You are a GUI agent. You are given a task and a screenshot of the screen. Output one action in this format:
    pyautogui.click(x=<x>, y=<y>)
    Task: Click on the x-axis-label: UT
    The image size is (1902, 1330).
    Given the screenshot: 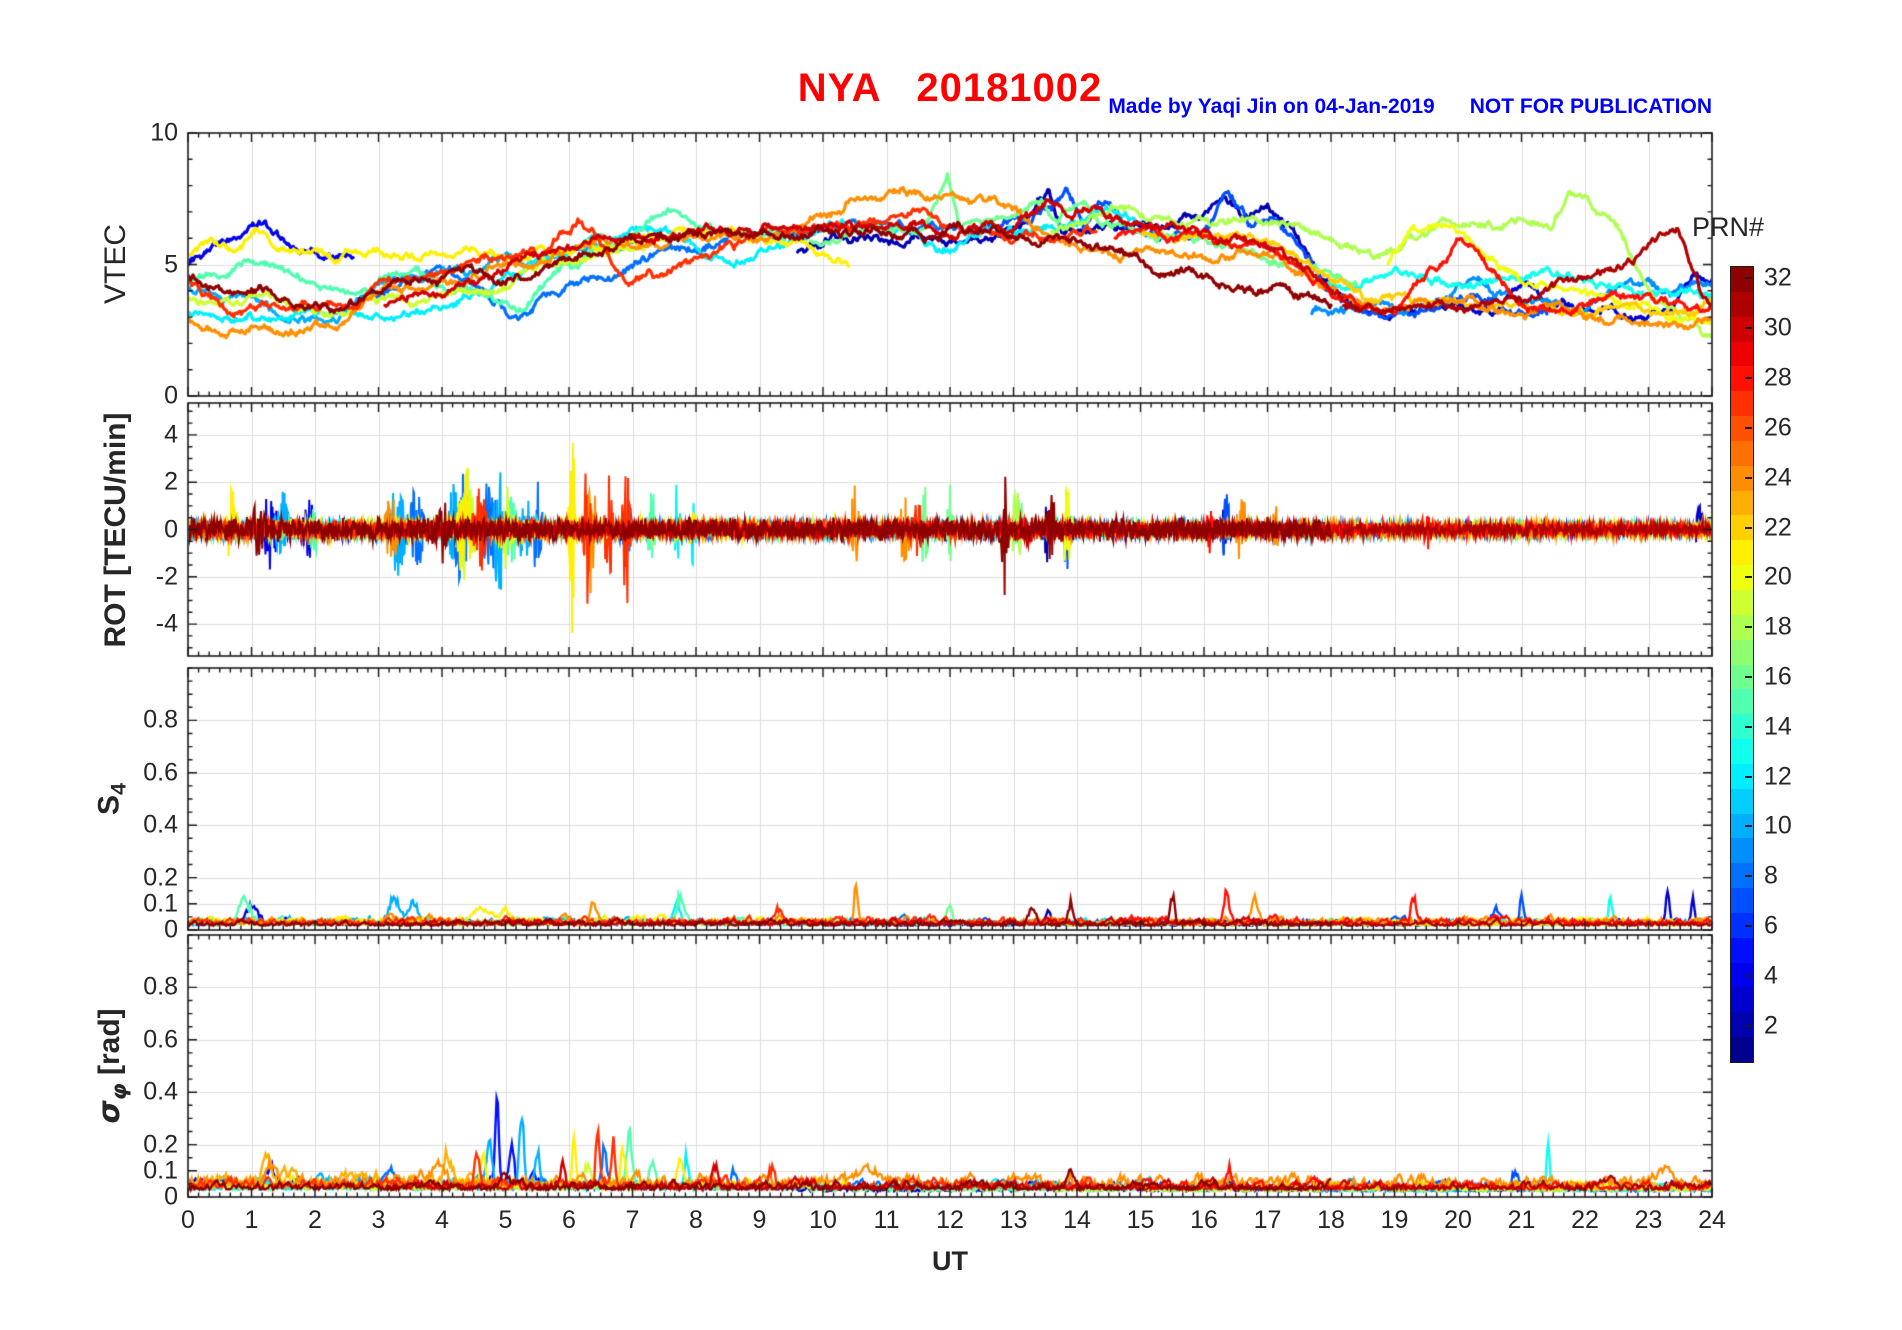 What is the action you would take?
    pyautogui.click(x=950, y=1261)
    